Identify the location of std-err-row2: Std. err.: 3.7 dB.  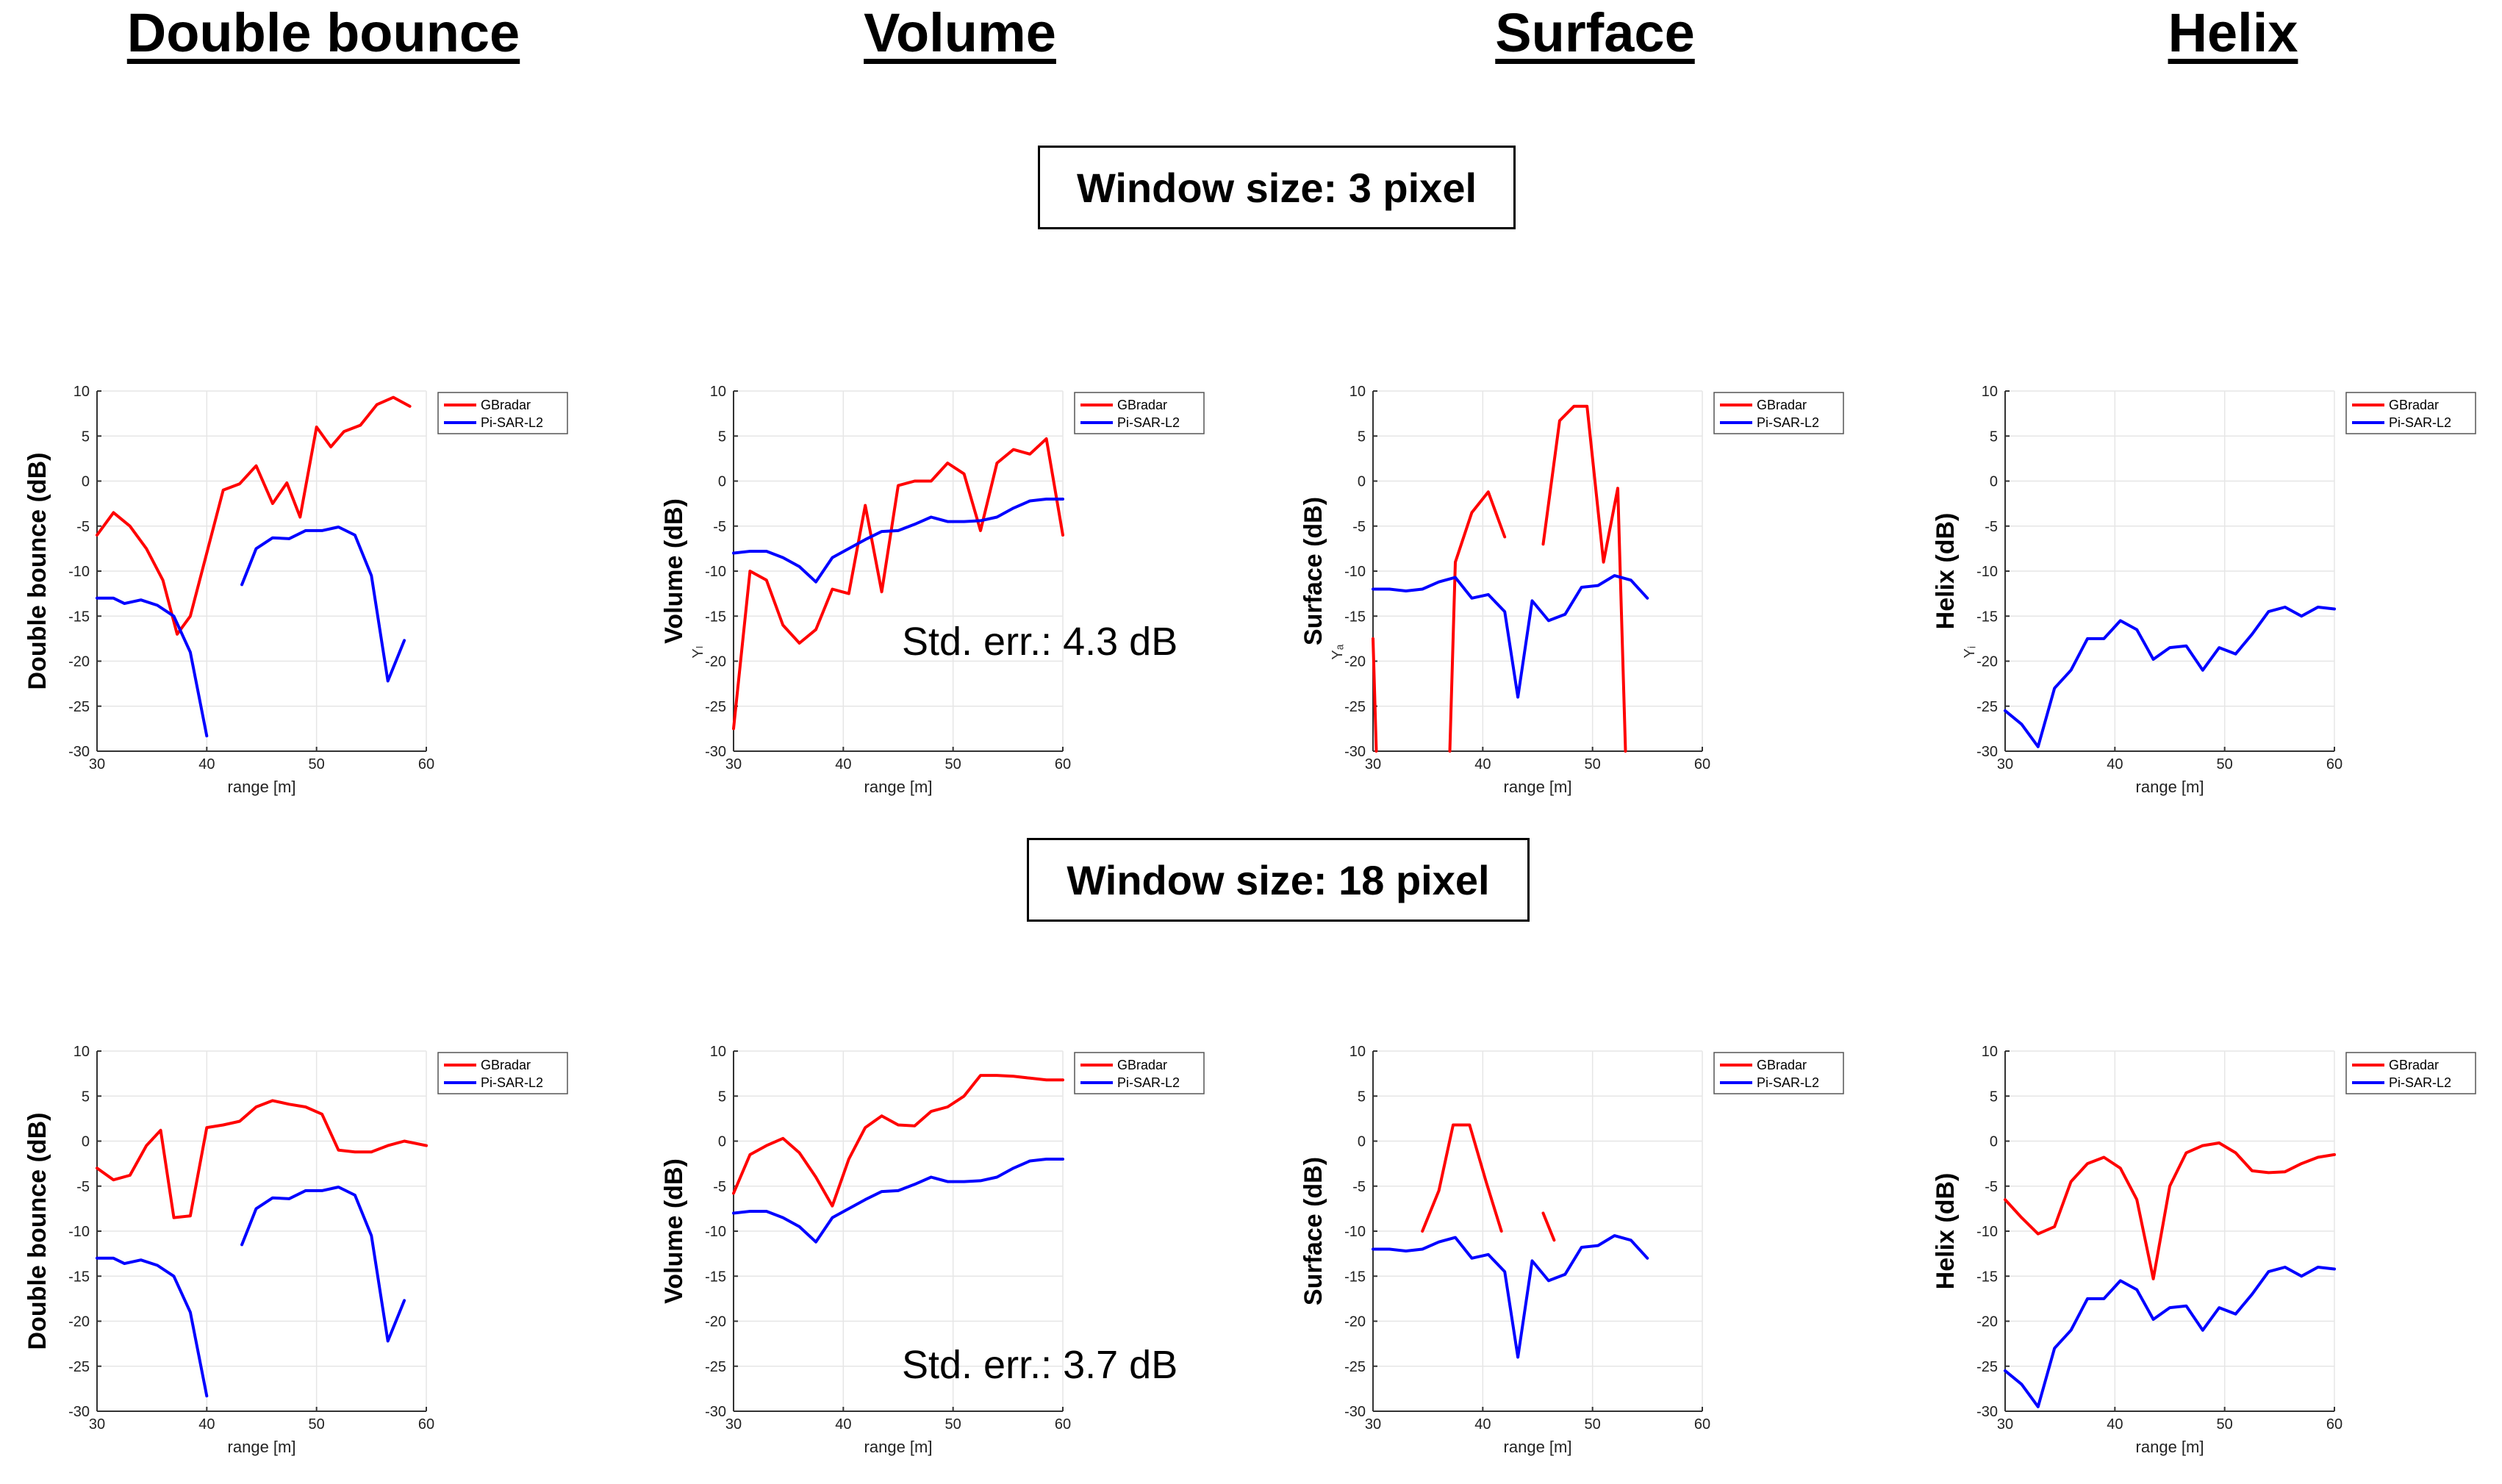
(1040, 1365).